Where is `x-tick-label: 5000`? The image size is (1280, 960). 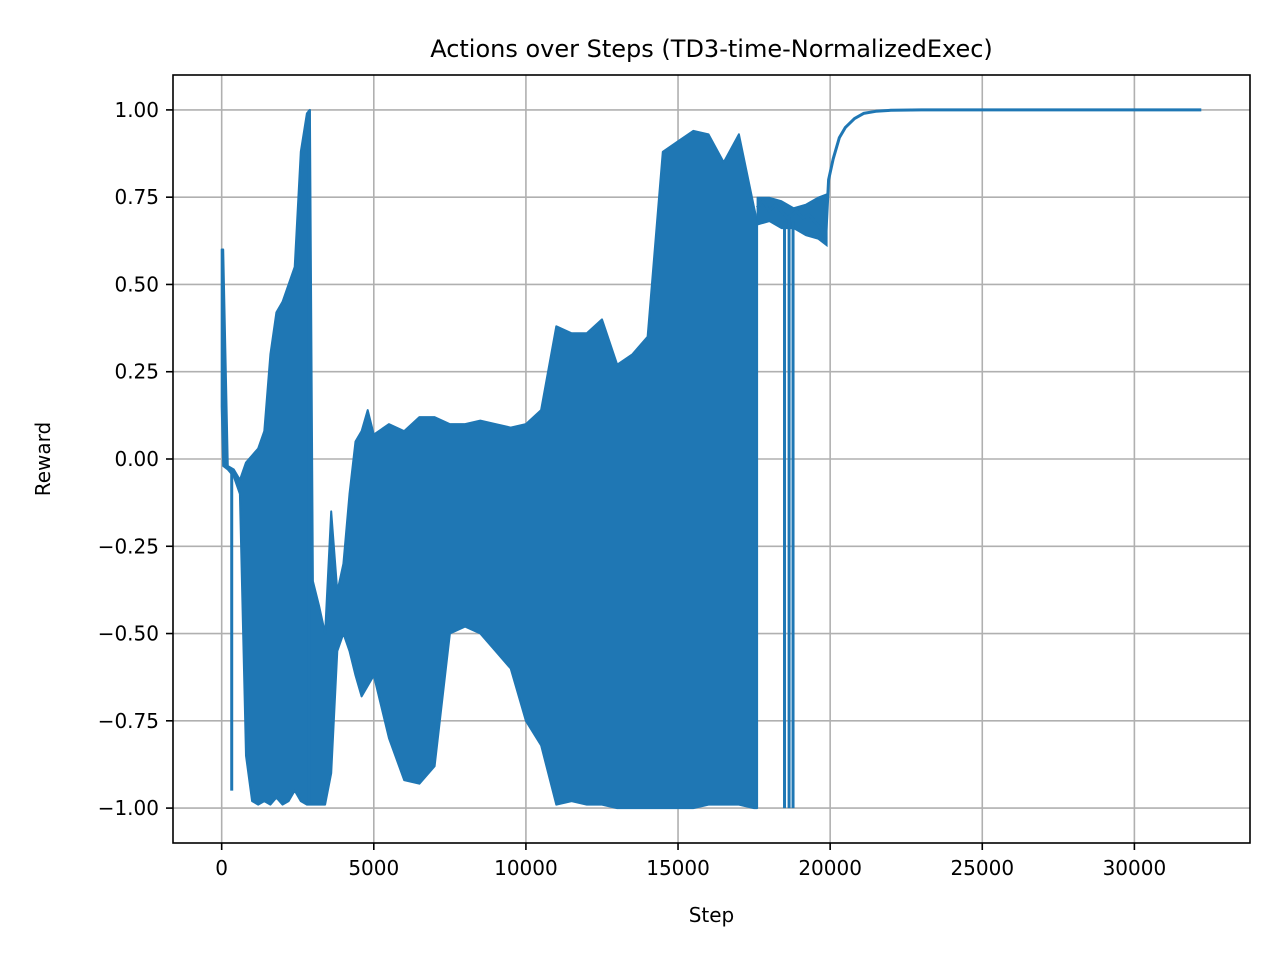 x-tick-label: 5000 is located at coordinates (373, 868).